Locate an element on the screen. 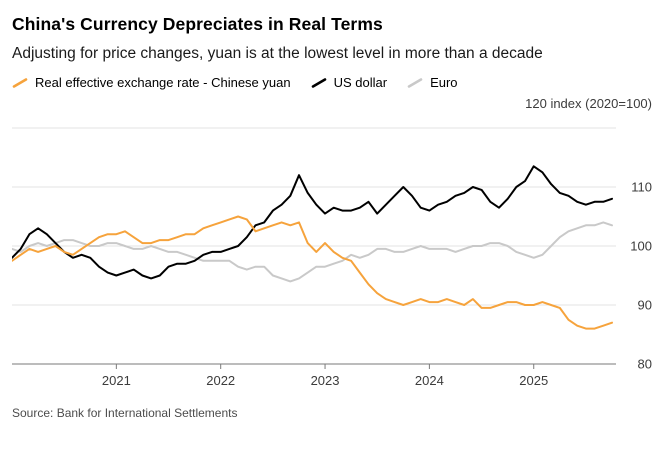  y-tick-label-100: 100 is located at coordinates (641, 246).